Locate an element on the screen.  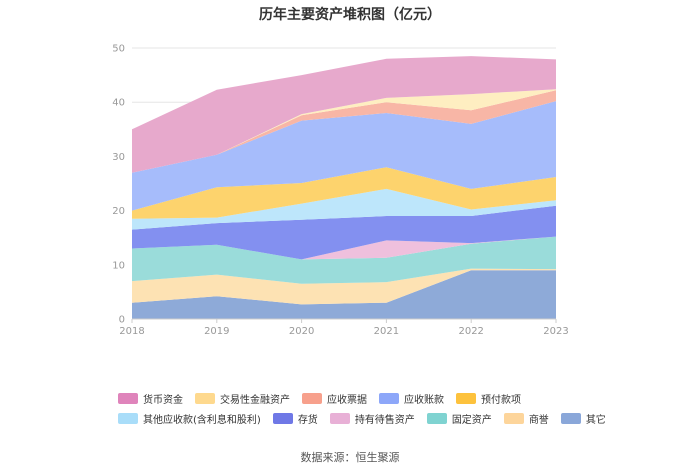
legend-item: 商誉 is located at coordinates (526, 418).